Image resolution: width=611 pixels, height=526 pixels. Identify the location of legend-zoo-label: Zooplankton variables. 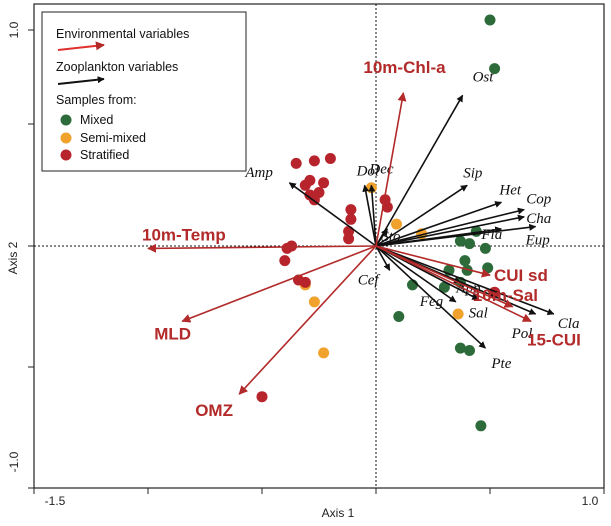
(117, 67).